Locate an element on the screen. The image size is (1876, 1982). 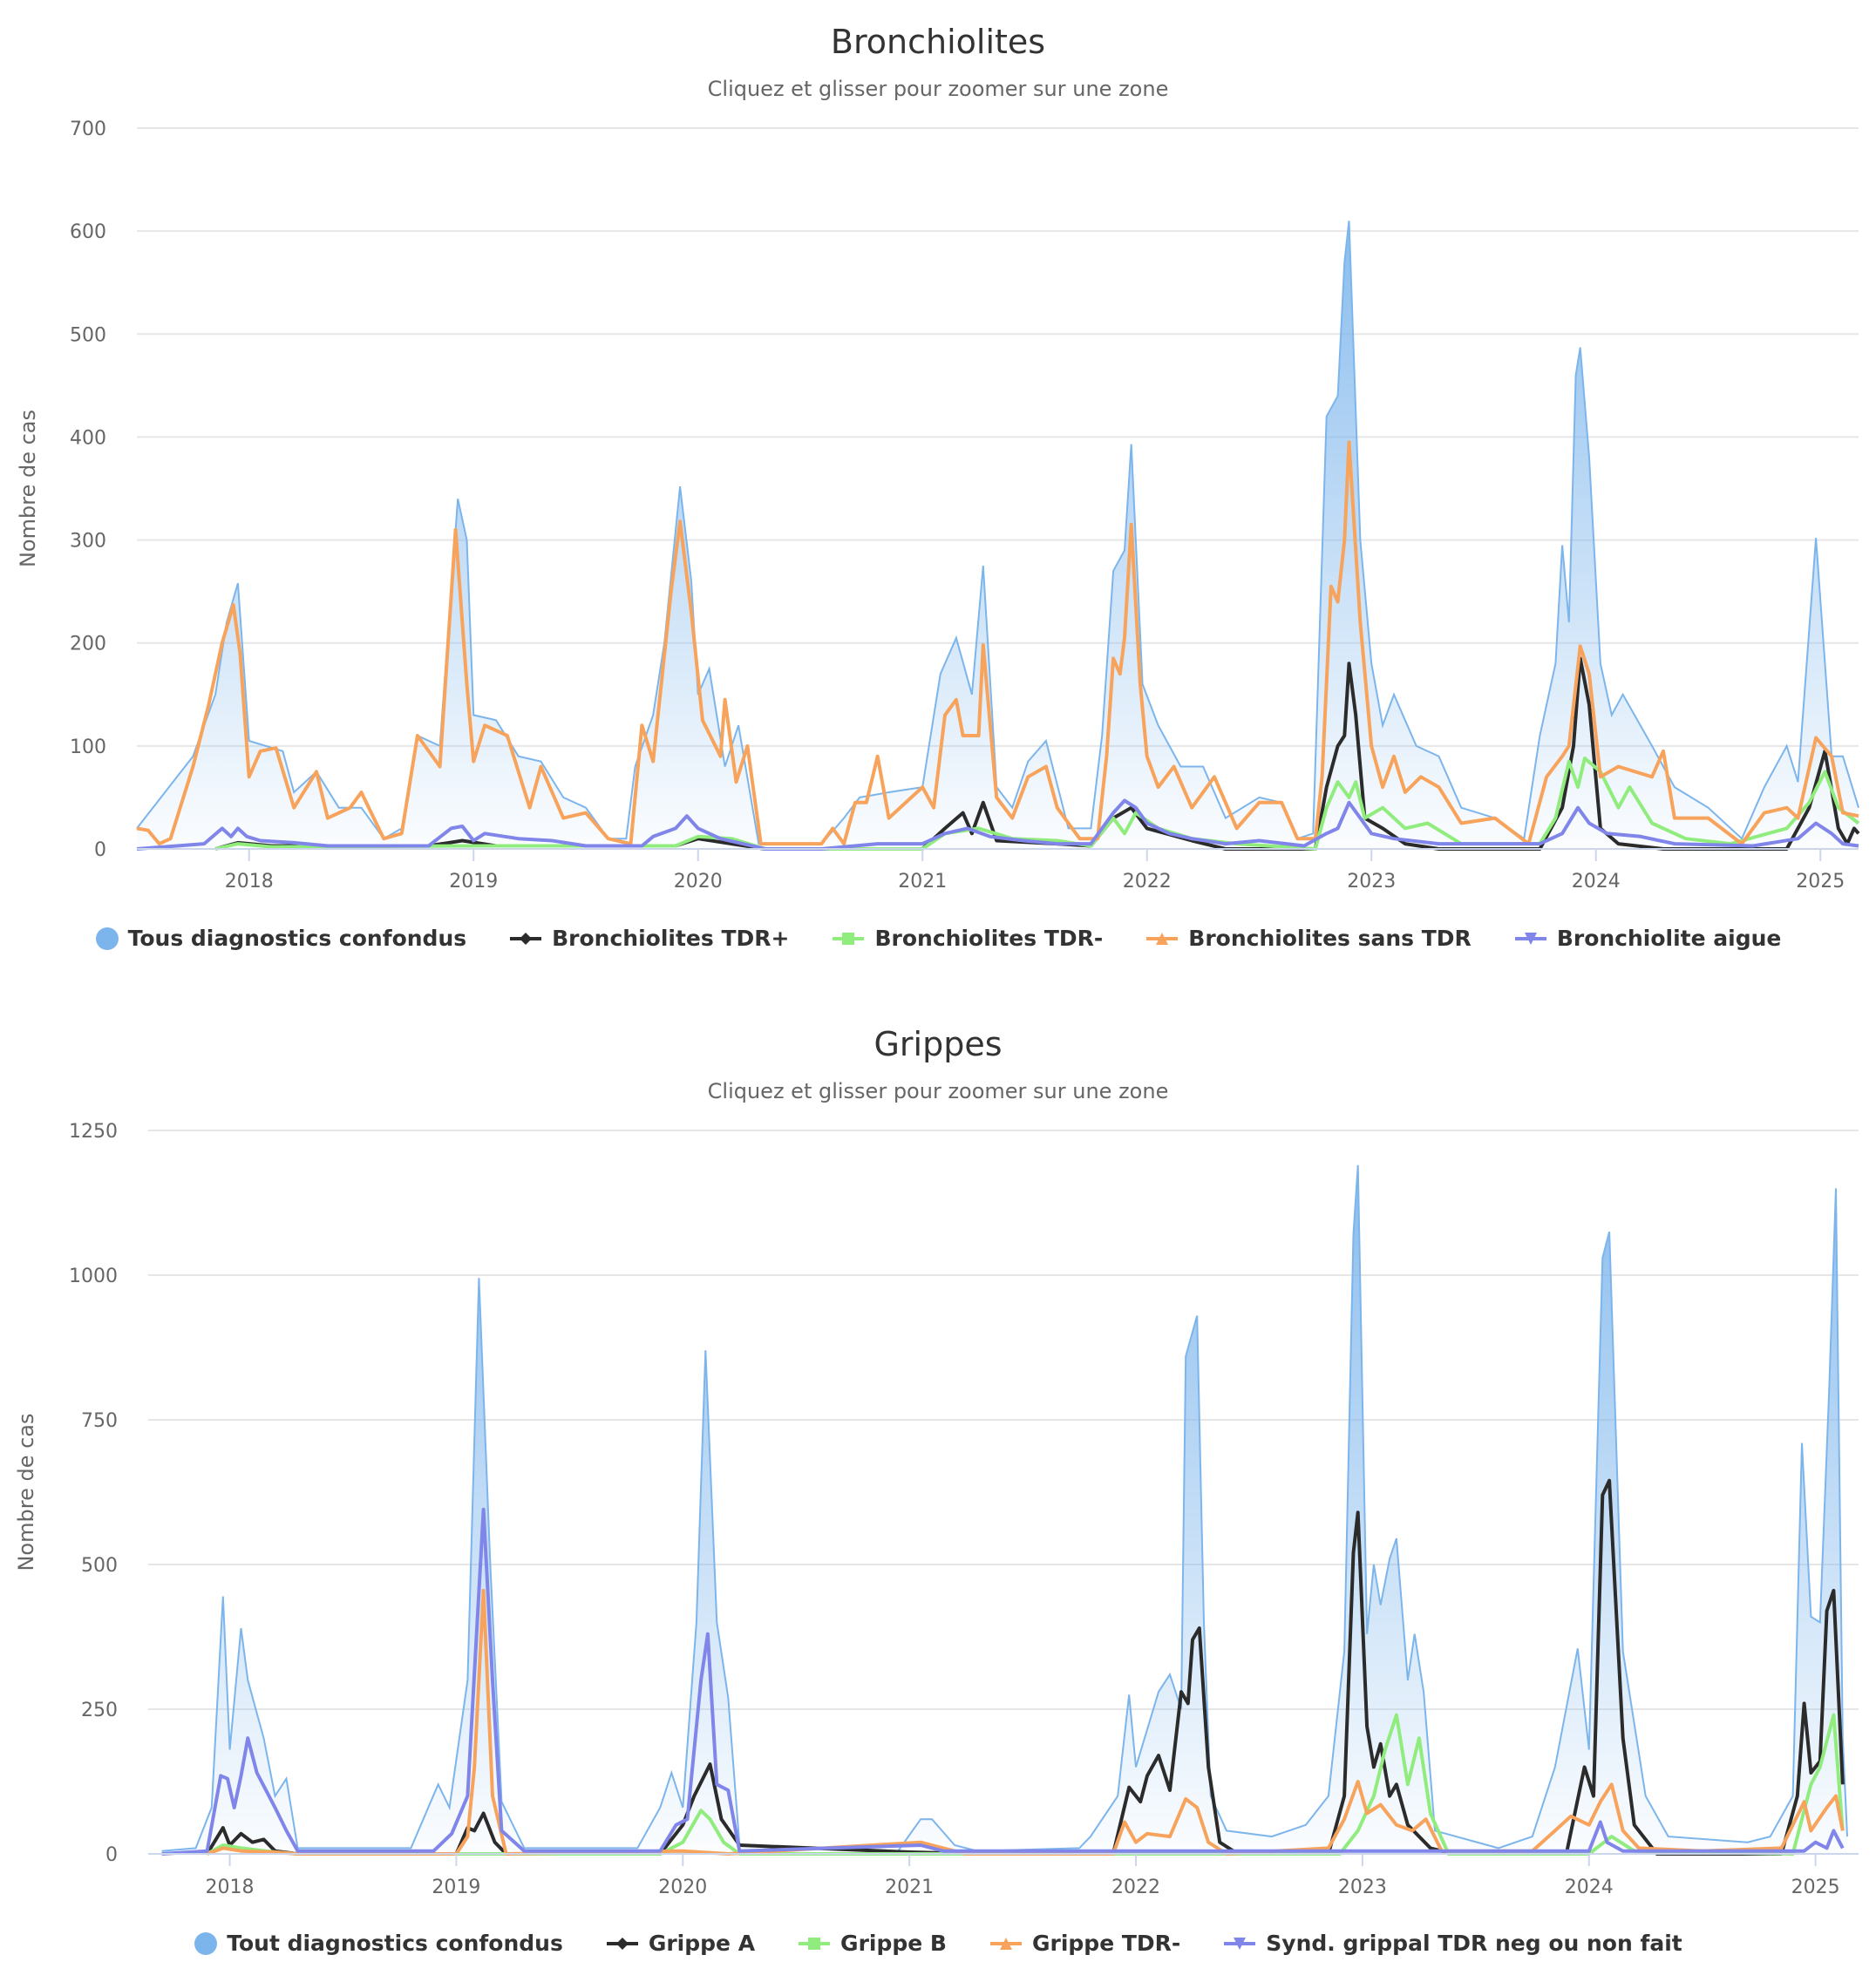
y-tick-label: 1000 is located at coordinates (93, 1276).